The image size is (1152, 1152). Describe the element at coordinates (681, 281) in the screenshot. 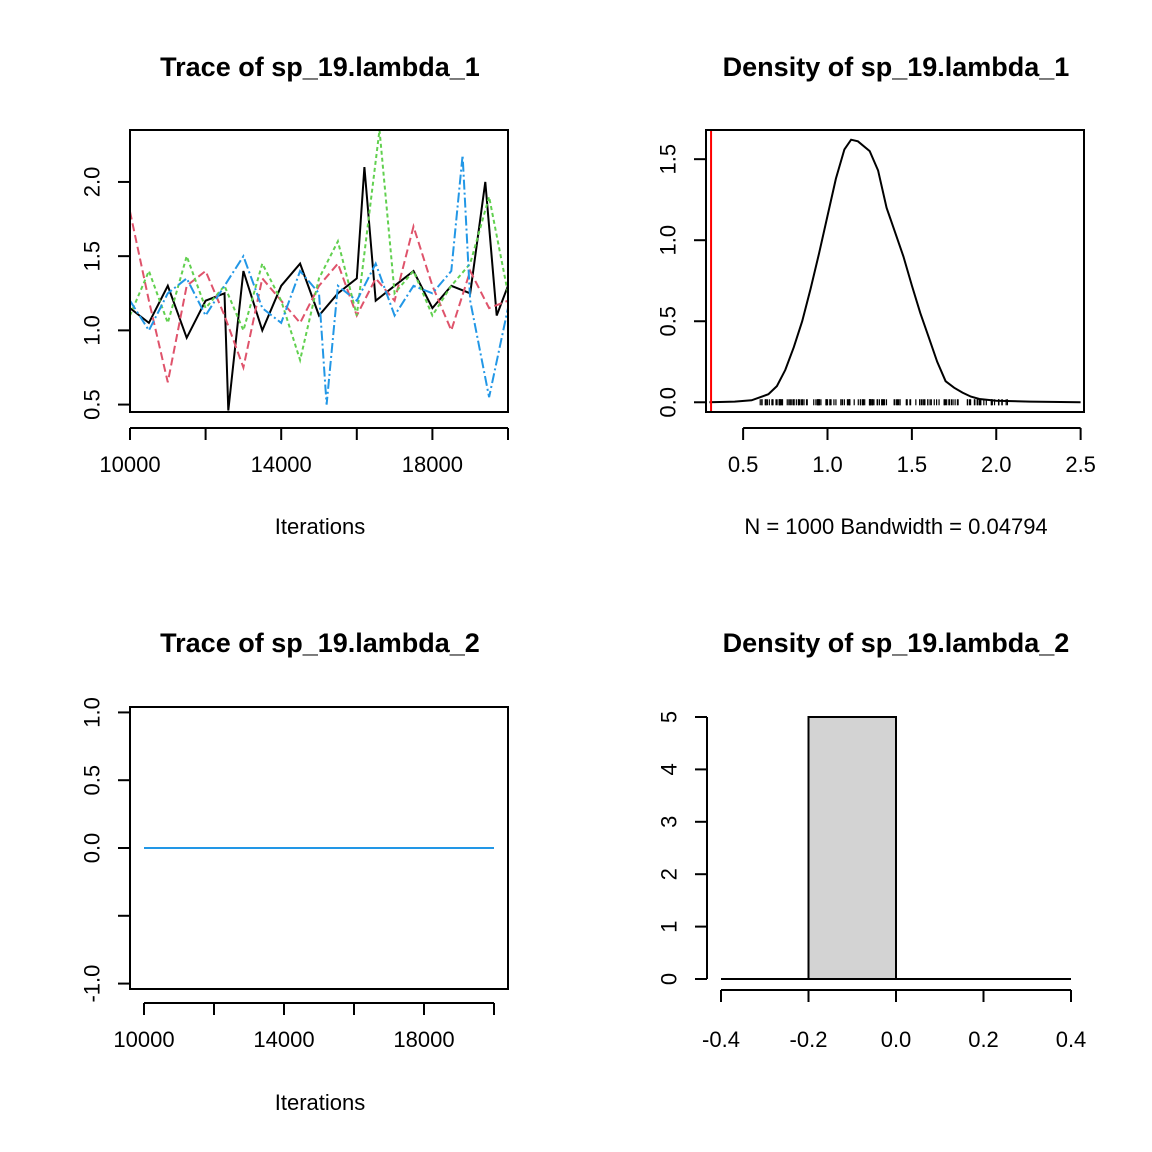

I see `y-axis: 0.0 0.5 1.0 1.5` at that location.